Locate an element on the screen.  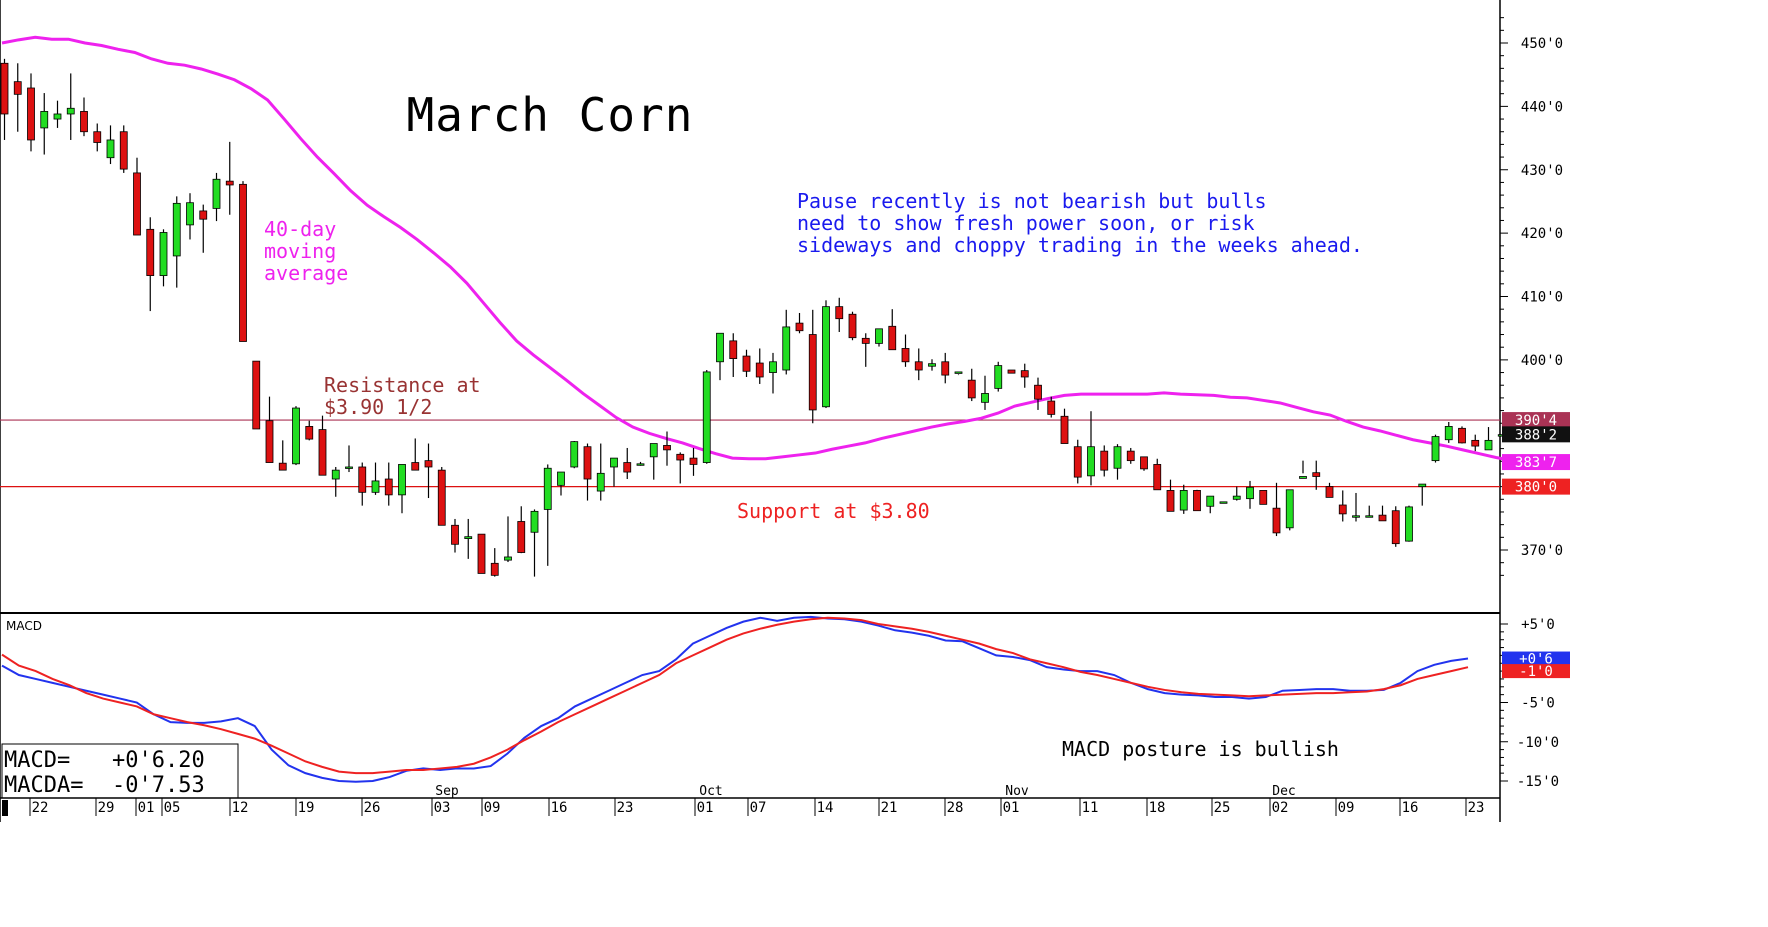
macd-tag-label: +0'6 is located at coordinates (1536, 660).